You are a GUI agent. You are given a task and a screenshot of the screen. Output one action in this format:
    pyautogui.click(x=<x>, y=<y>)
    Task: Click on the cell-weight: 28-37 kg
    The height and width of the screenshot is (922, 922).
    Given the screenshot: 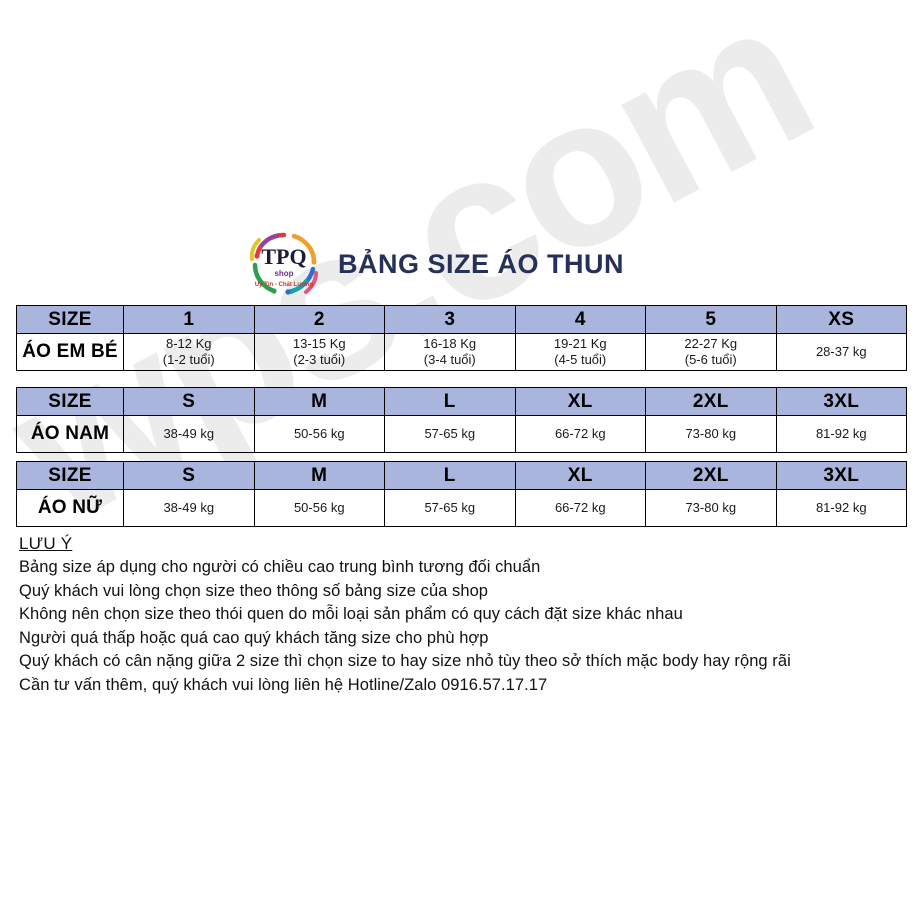 What is the action you would take?
    pyautogui.click(x=841, y=351)
    